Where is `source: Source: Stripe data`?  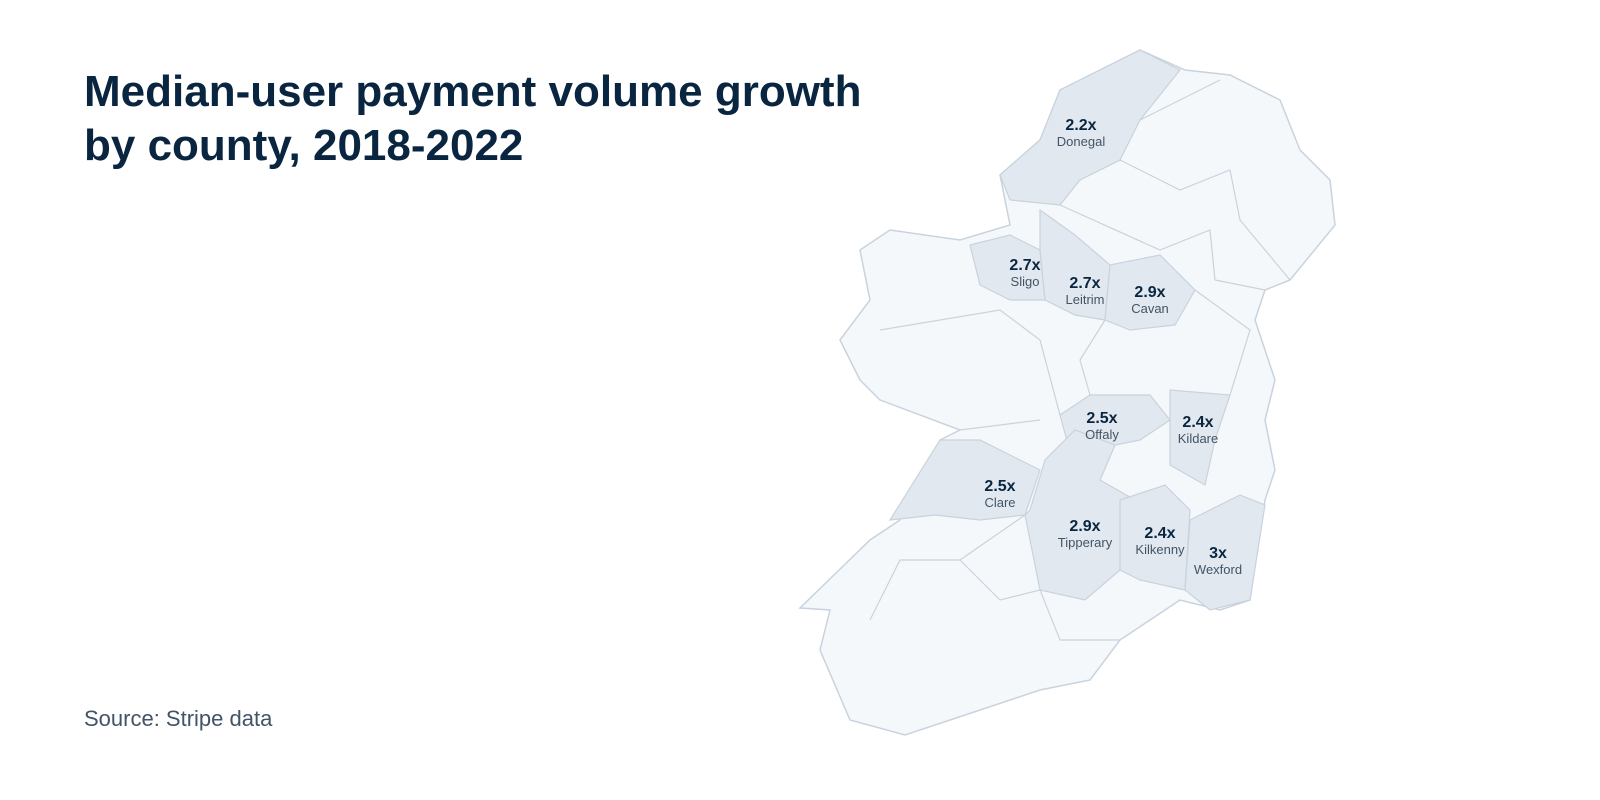 source: Source: Stripe data is located at coordinates (178, 718).